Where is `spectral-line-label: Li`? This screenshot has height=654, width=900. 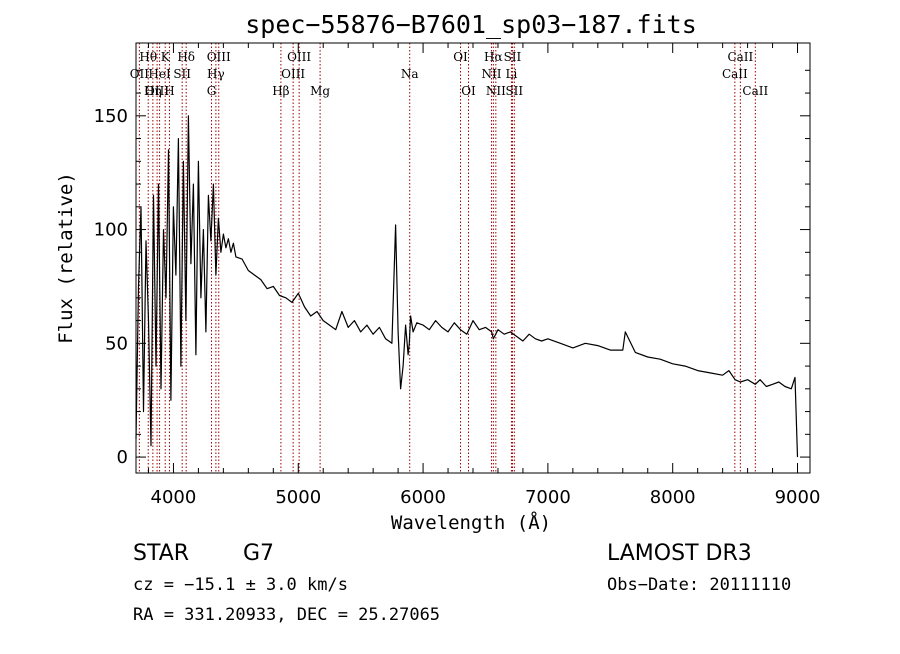
spectral-line-label: Li is located at coordinates (512, 74).